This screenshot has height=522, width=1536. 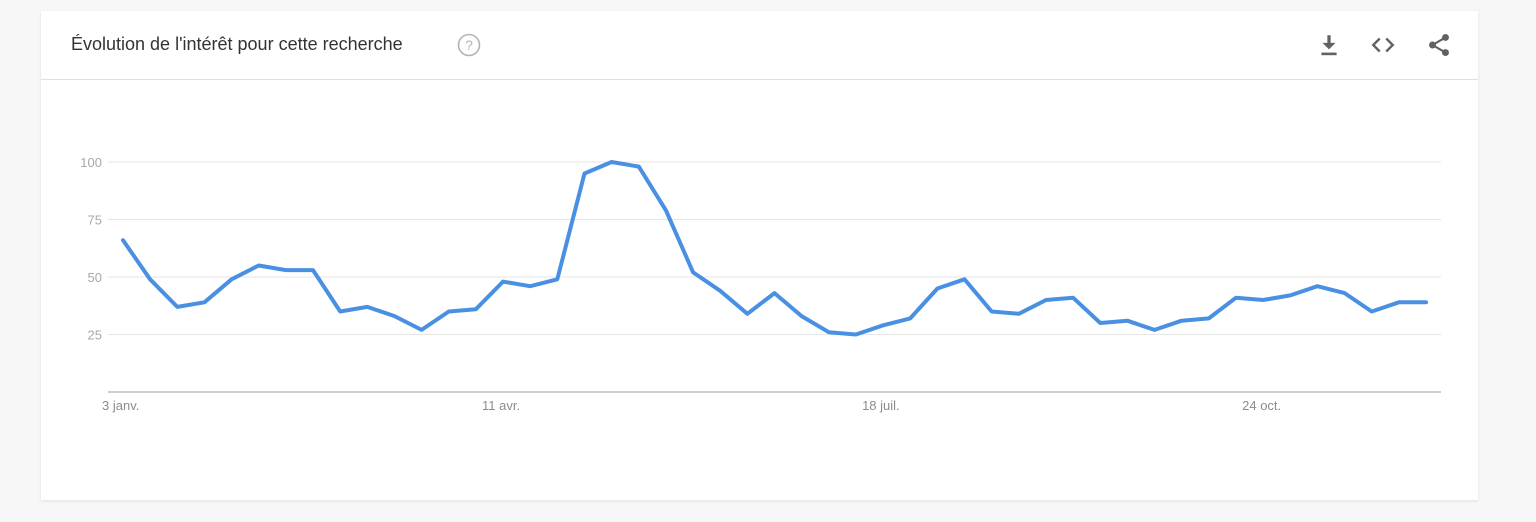 What do you see at coordinates (120, 405) in the screenshot?
I see `x-tick-label: 3 janv.` at bounding box center [120, 405].